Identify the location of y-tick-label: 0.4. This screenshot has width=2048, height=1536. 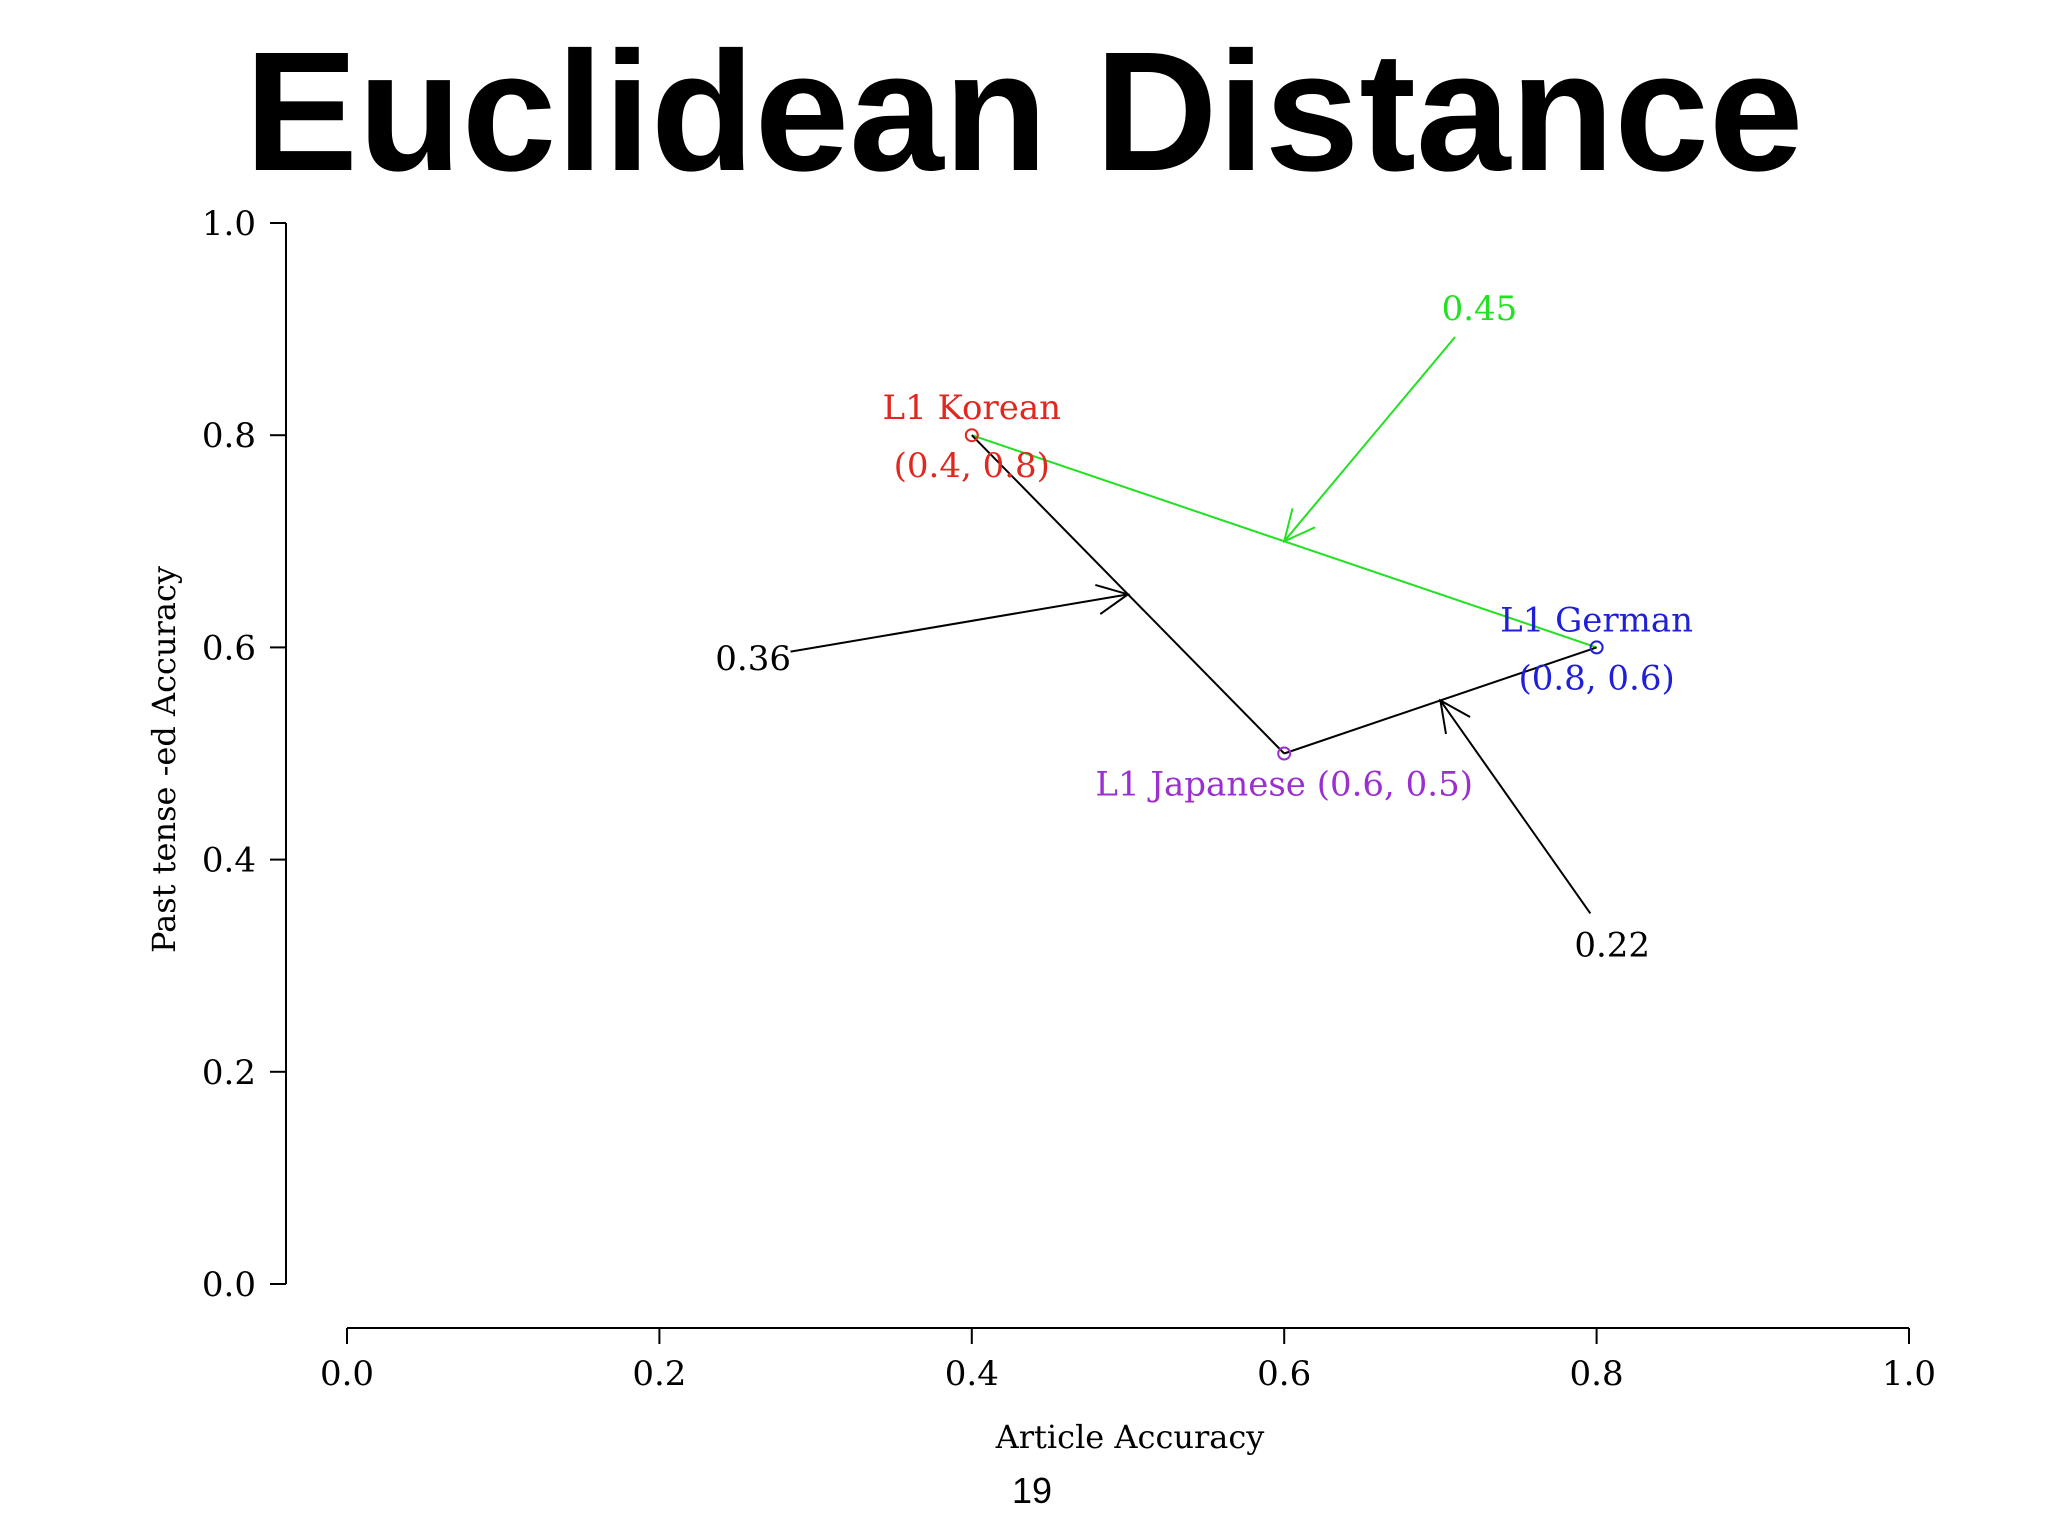
(229, 861).